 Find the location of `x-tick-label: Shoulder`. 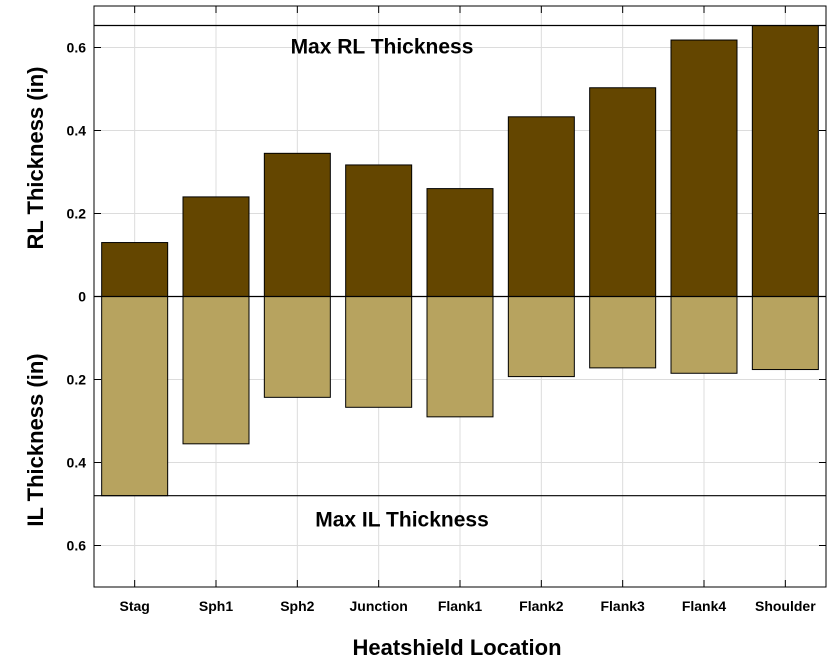

x-tick-label: Shoulder is located at coordinates (785, 606).